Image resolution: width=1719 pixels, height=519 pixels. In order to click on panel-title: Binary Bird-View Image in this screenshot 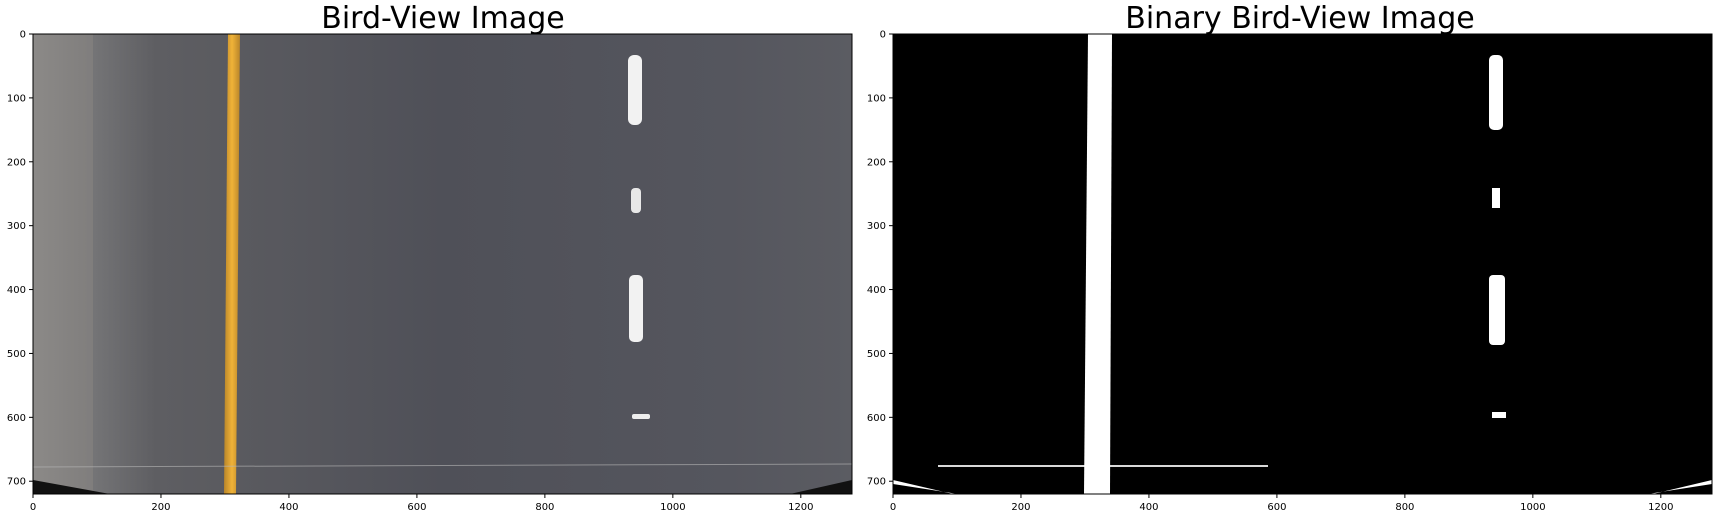, I will do `click(1299, 18)`.